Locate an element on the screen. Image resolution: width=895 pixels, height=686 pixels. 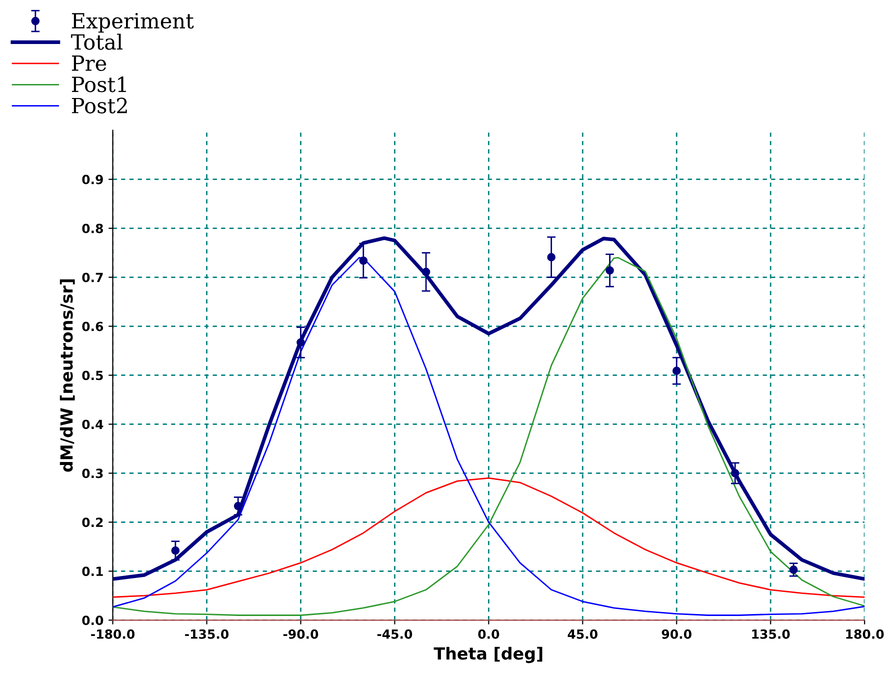
y-tick-label: 0.3 is located at coordinates (92, 473).